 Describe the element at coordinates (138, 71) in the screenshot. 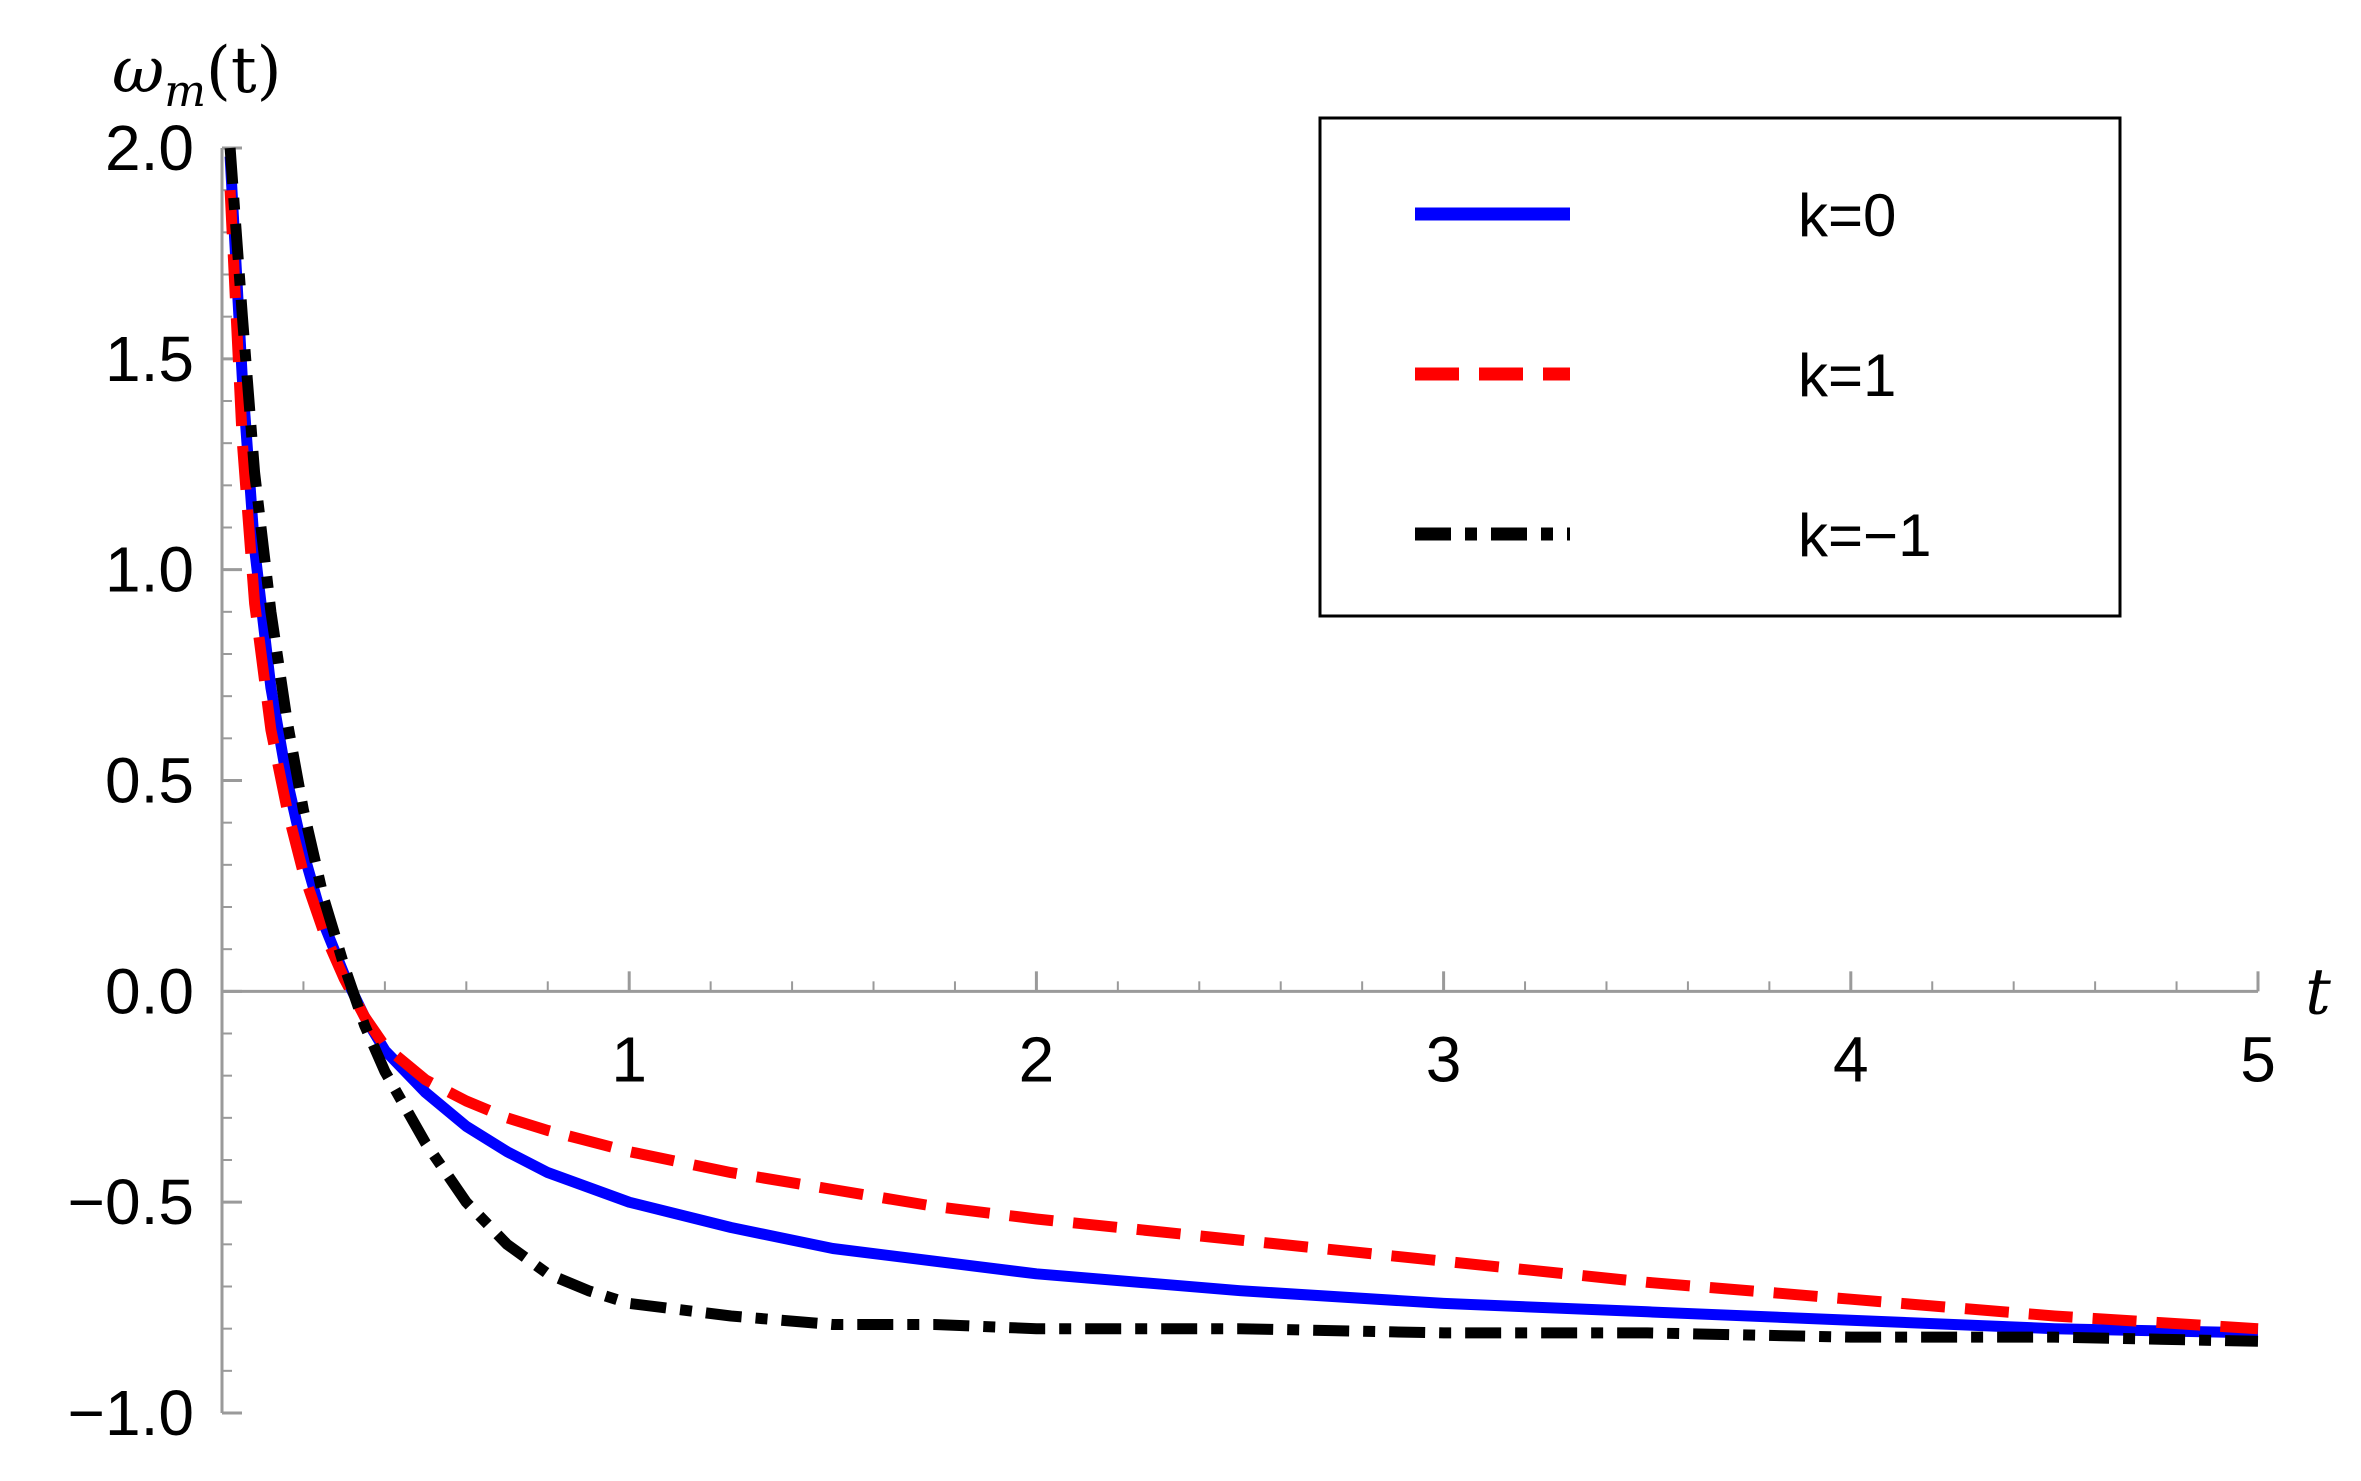

I see `y-axis-title-main: ω` at that location.